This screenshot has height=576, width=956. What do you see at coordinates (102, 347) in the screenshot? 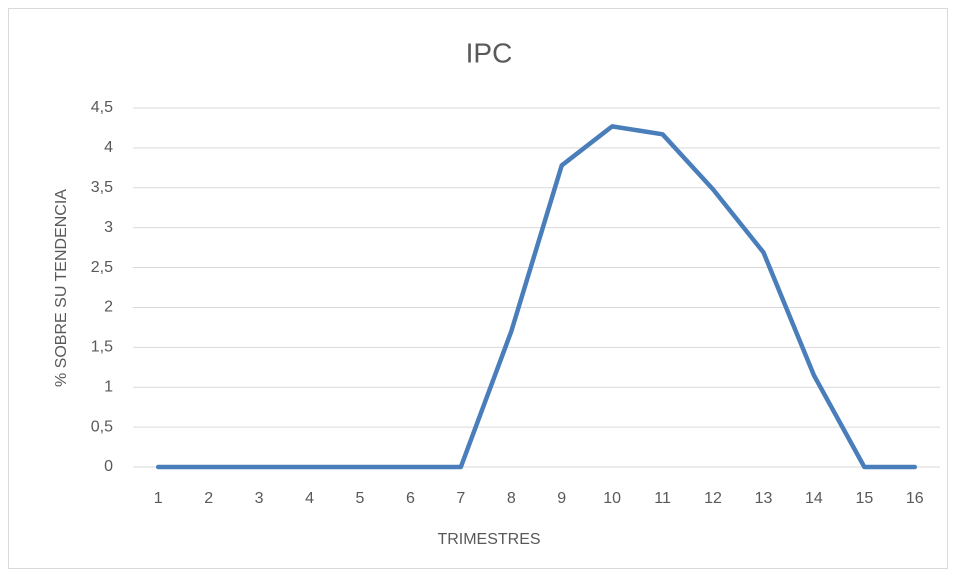
I see `y-tick-label: 1,5` at bounding box center [102, 347].